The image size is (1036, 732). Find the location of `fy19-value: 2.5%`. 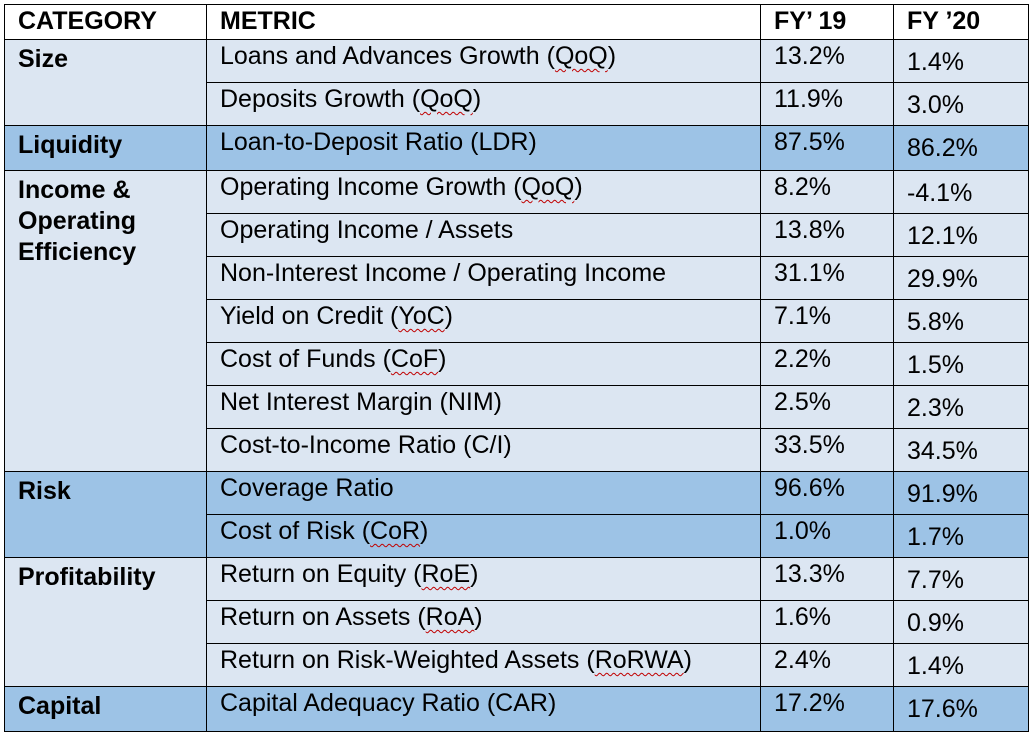

fy19-value: 2.5% is located at coordinates (827, 407).